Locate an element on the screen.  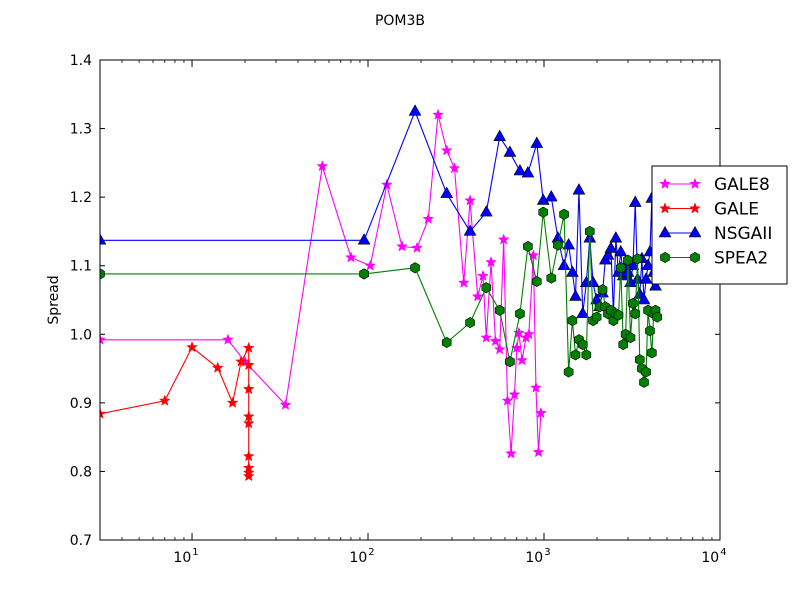
y-tick-label: 0.8 is located at coordinates (81, 472).